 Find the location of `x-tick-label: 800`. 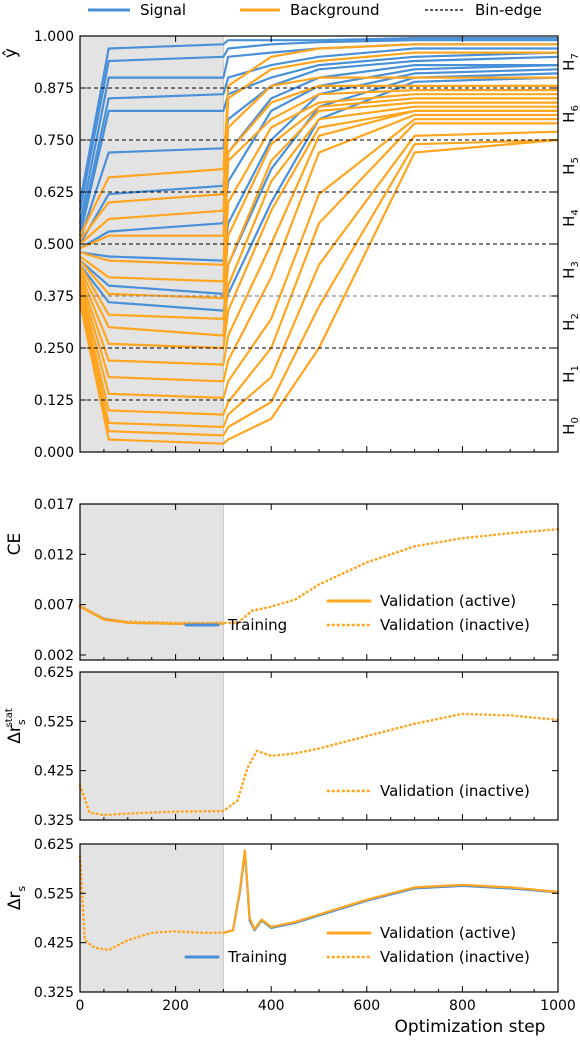

x-tick-label: 800 is located at coordinates (462, 1006).